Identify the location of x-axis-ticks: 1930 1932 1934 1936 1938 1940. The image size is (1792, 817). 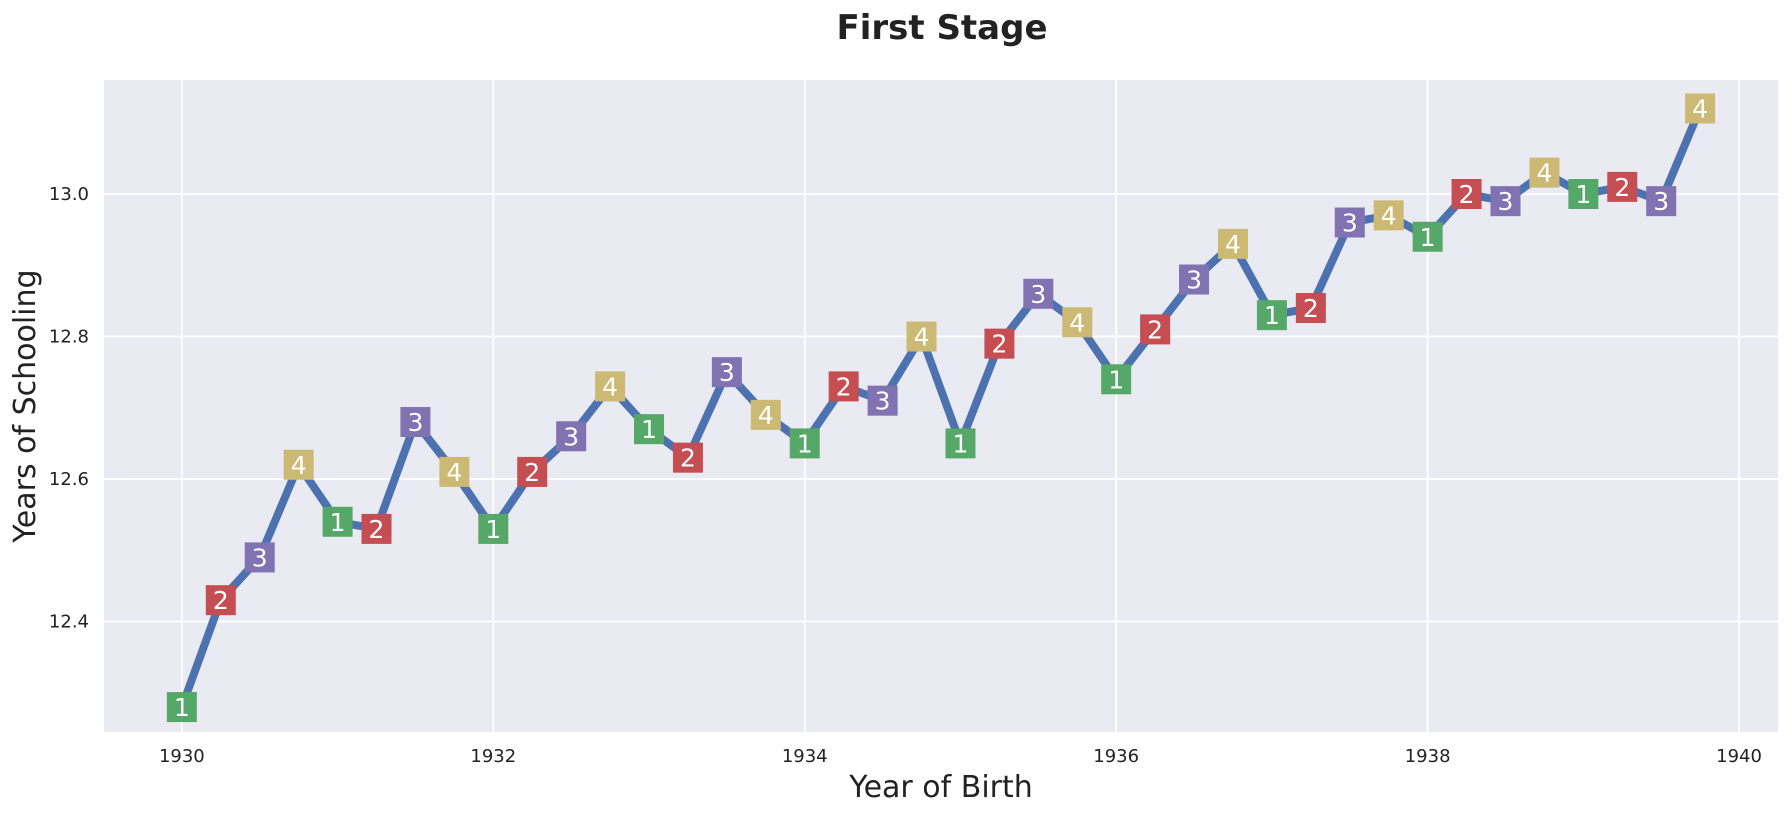
(960, 756).